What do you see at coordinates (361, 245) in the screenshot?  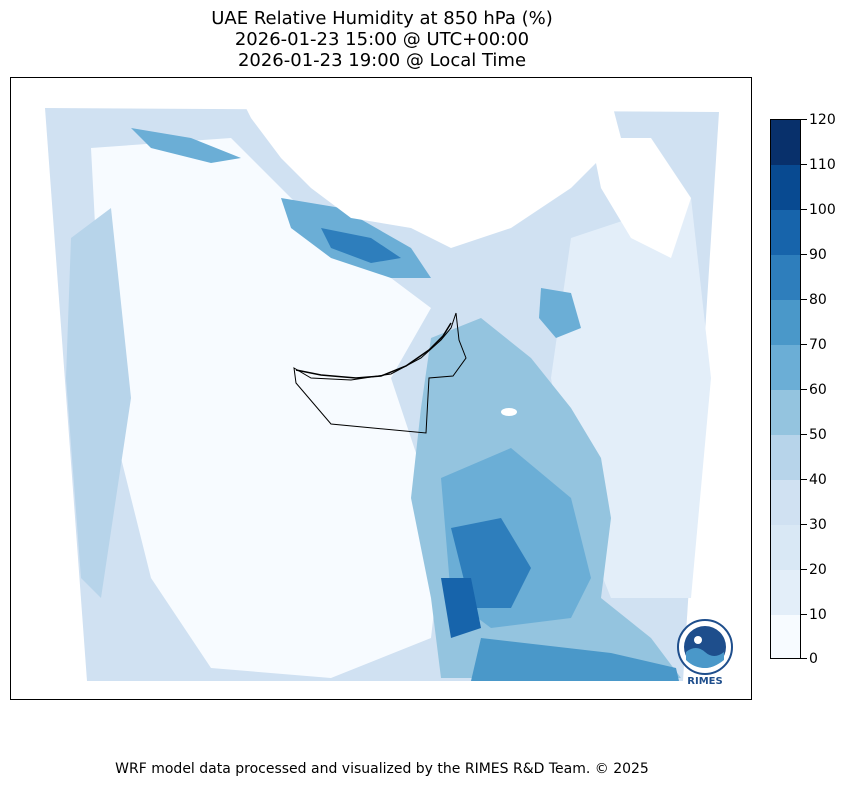 I see `north-moist-core` at bounding box center [361, 245].